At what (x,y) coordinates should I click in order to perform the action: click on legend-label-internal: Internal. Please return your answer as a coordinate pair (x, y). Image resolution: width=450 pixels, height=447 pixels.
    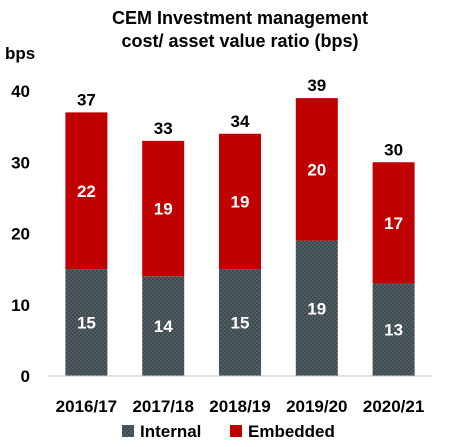
    Looking at the image, I should click on (170, 431).